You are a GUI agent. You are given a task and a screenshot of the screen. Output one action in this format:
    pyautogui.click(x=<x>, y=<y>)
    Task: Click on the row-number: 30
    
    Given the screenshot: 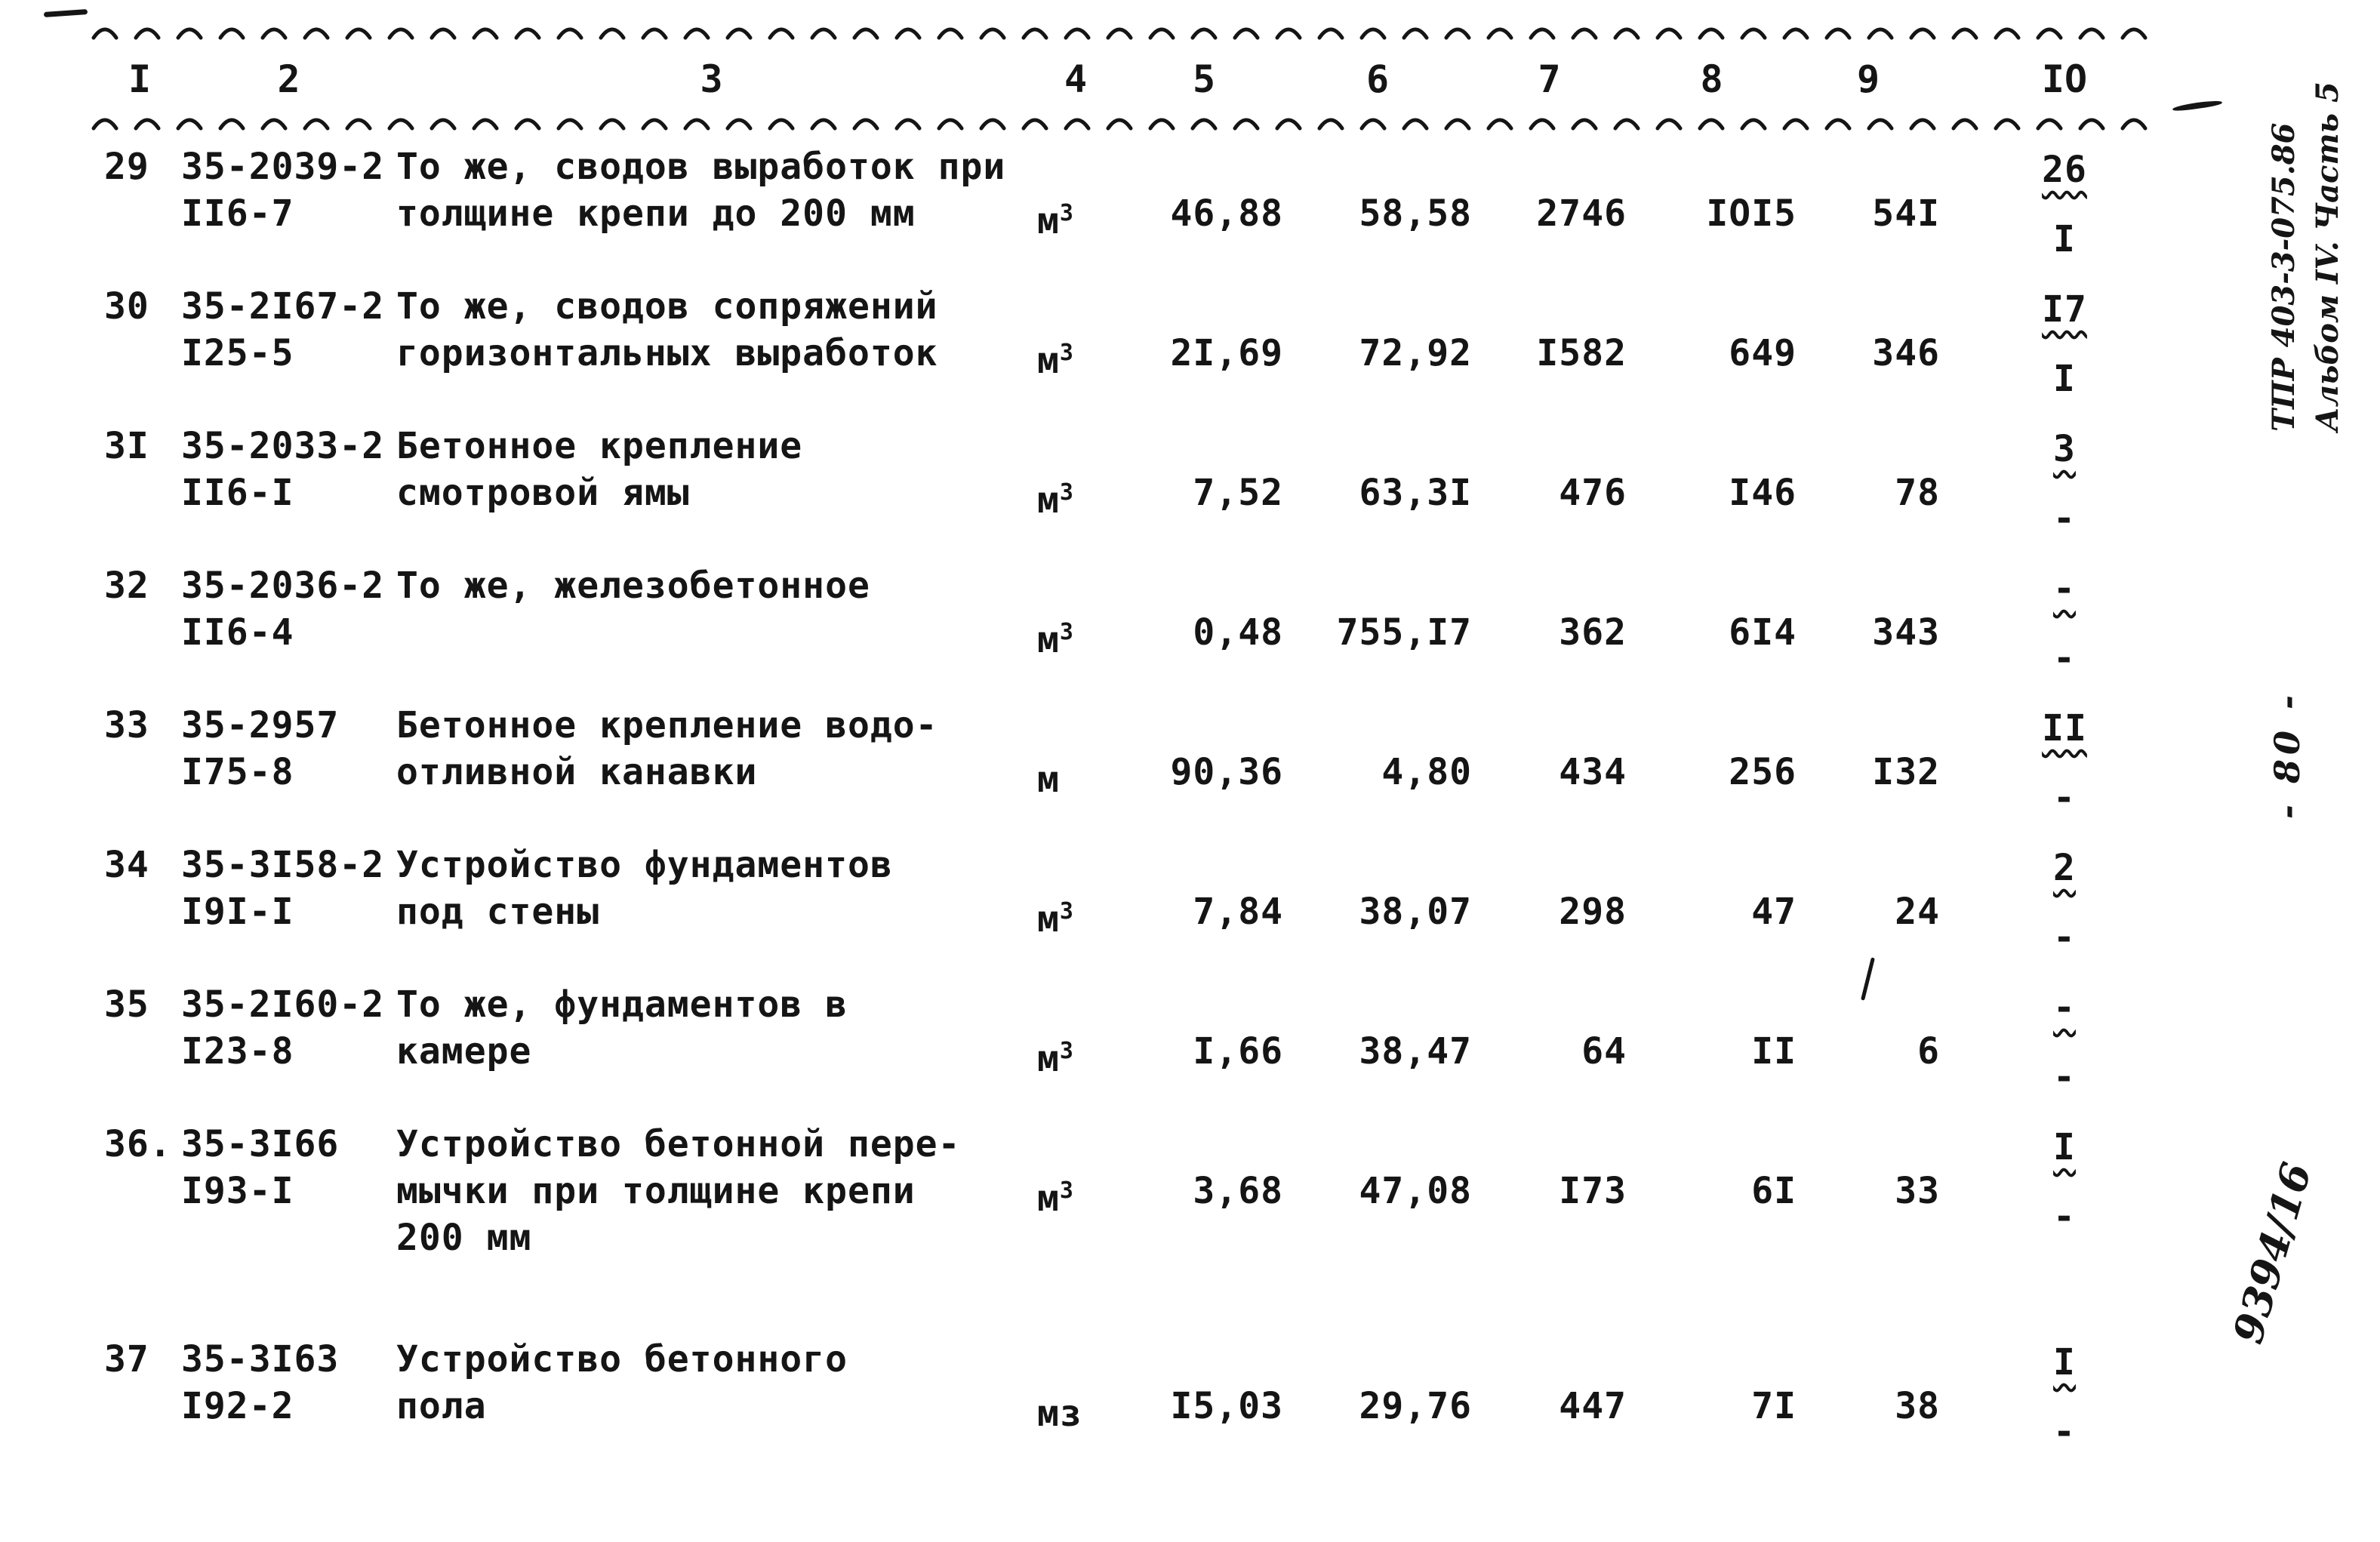 What is the action you would take?
    pyautogui.click(x=126, y=306)
    